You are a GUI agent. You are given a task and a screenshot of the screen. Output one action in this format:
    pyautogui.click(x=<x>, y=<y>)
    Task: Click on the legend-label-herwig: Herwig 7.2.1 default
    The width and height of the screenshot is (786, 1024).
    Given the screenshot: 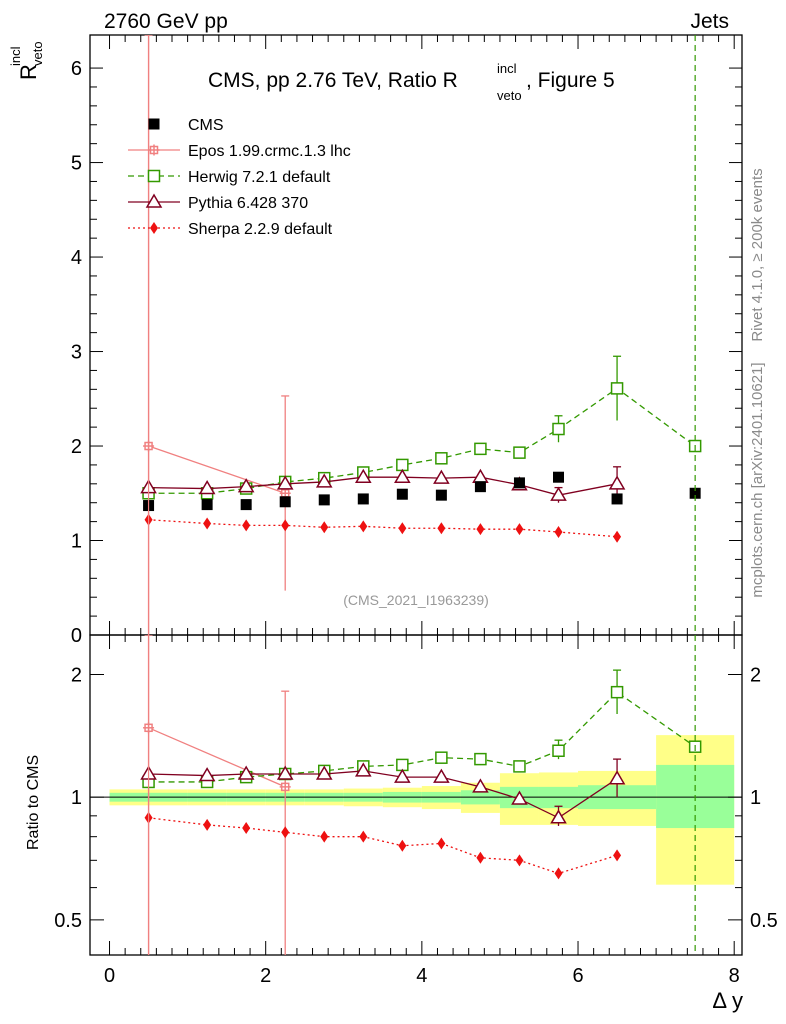 What is the action you would take?
    pyautogui.click(x=259, y=177)
    